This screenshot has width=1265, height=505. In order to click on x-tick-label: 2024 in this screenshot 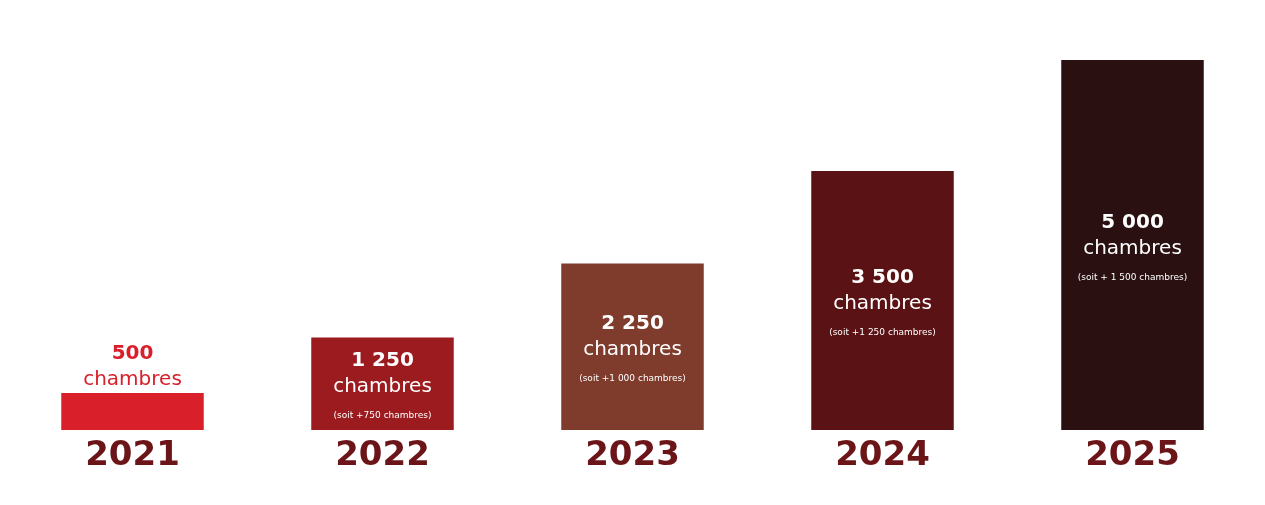, I will do `click(882, 453)`.